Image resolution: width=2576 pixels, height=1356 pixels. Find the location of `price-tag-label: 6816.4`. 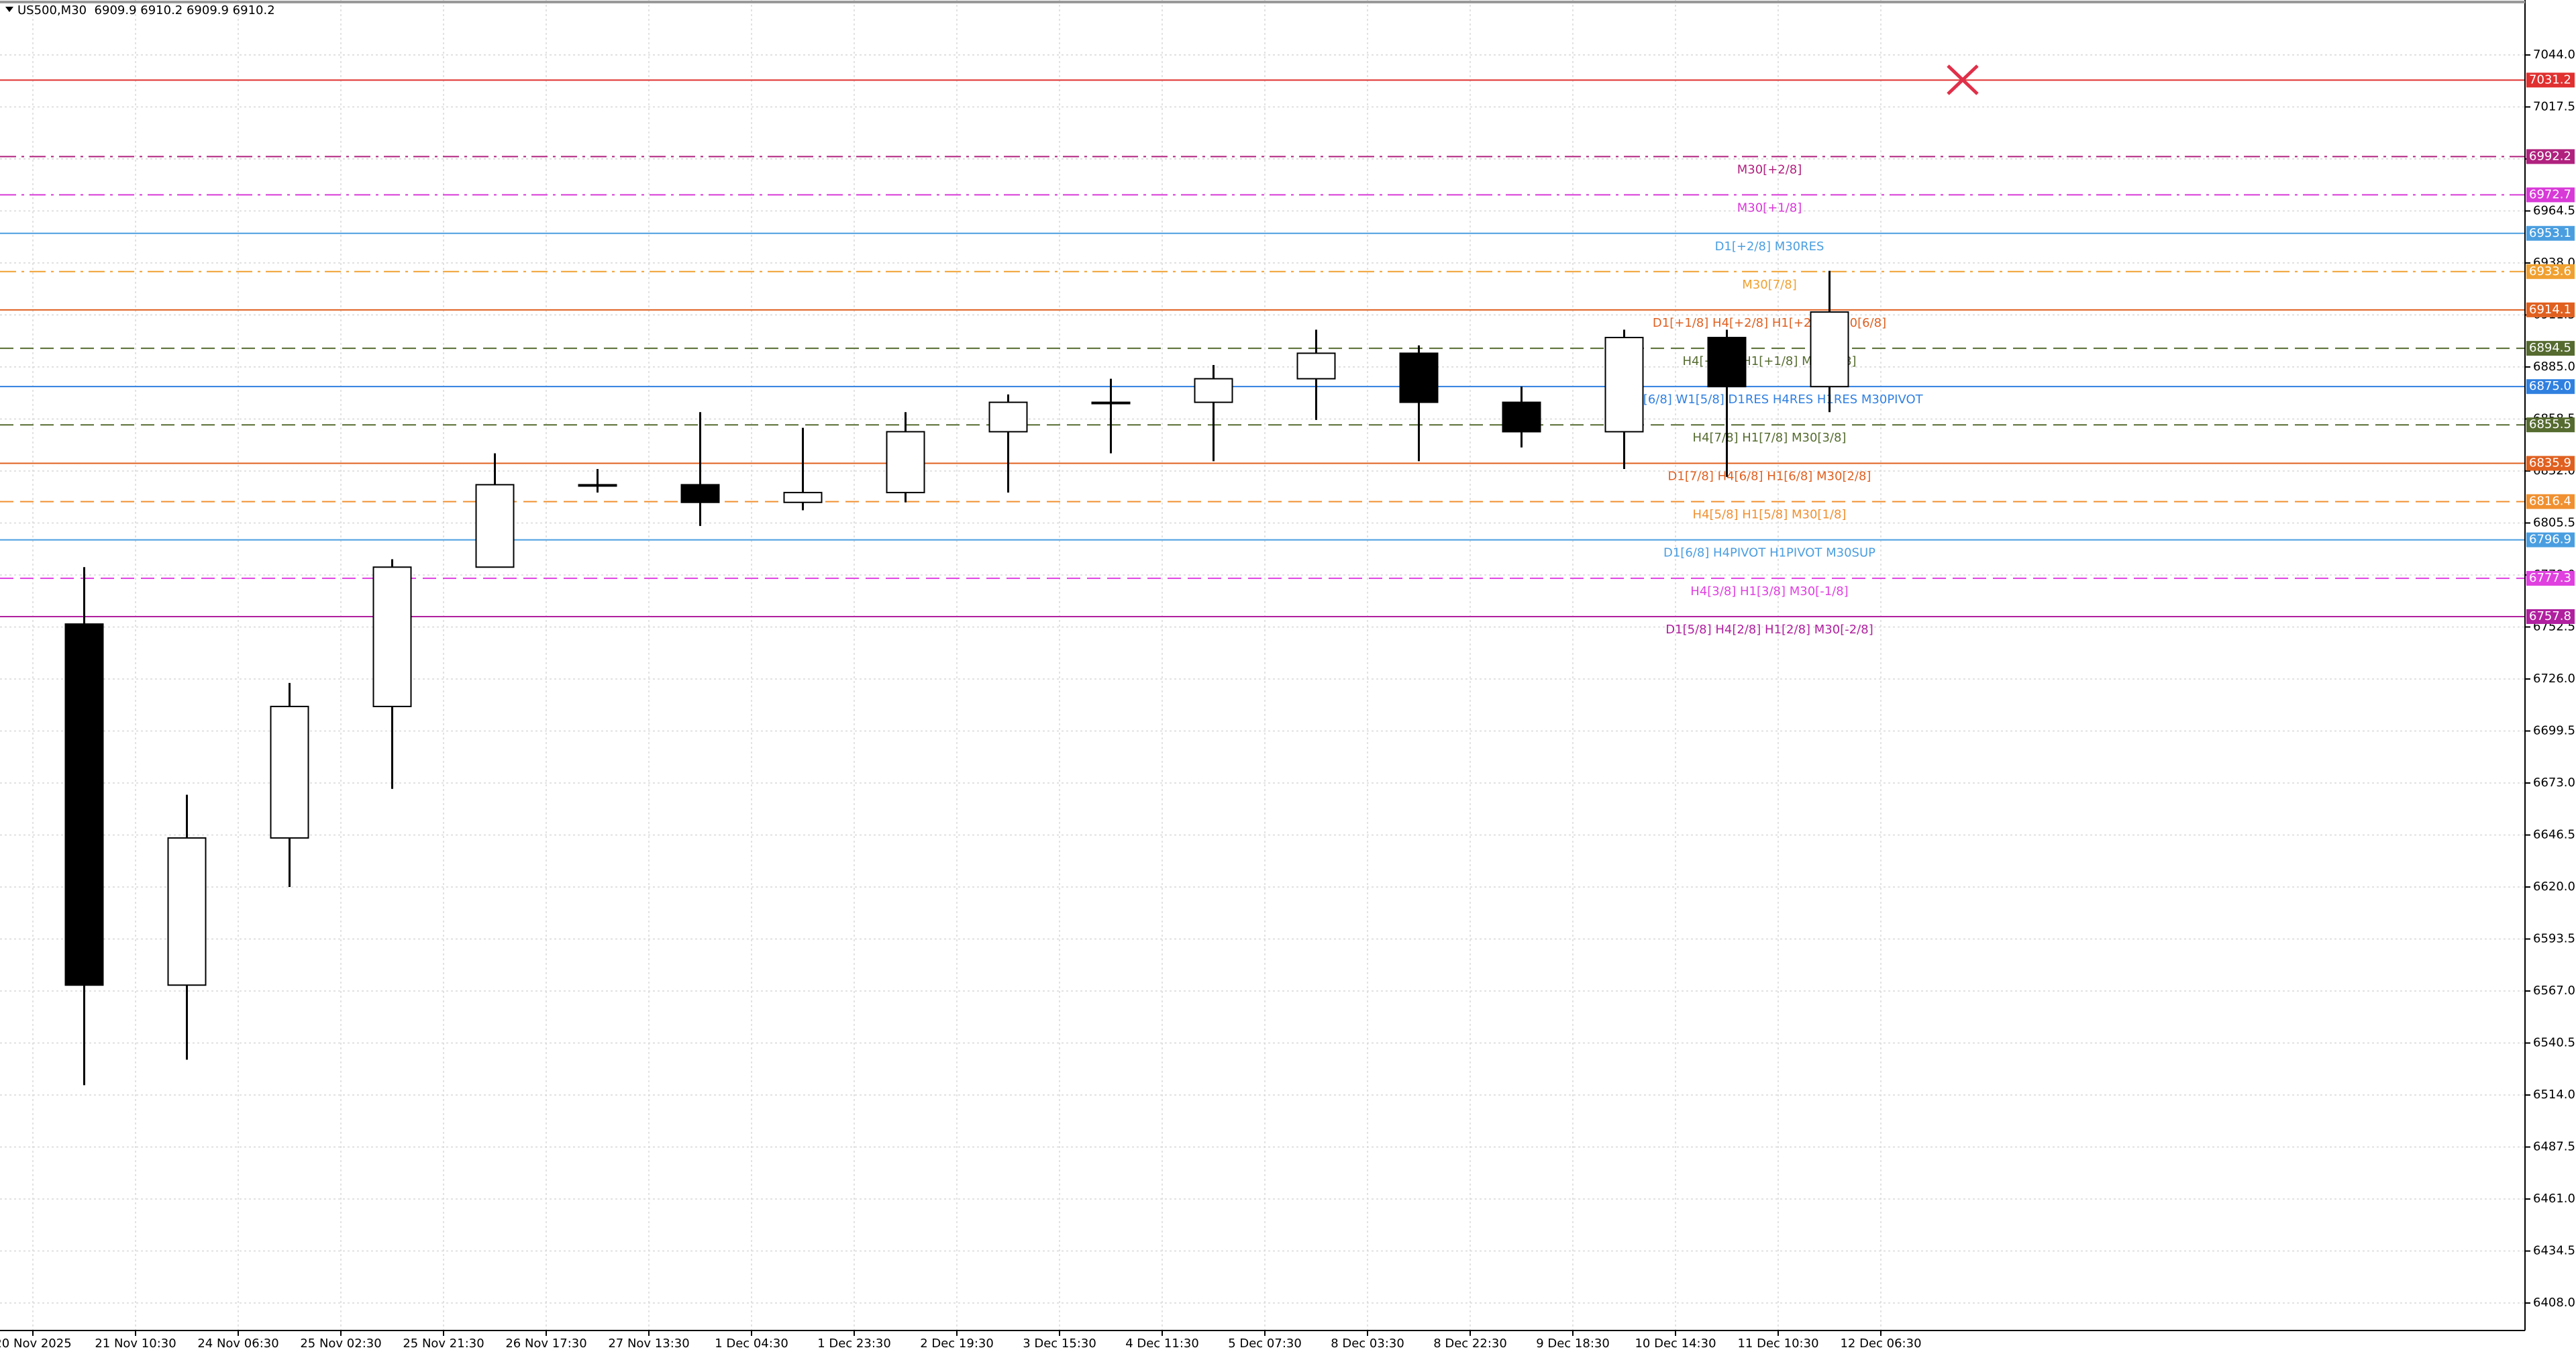

price-tag-label: 6816.4 is located at coordinates (2550, 502).